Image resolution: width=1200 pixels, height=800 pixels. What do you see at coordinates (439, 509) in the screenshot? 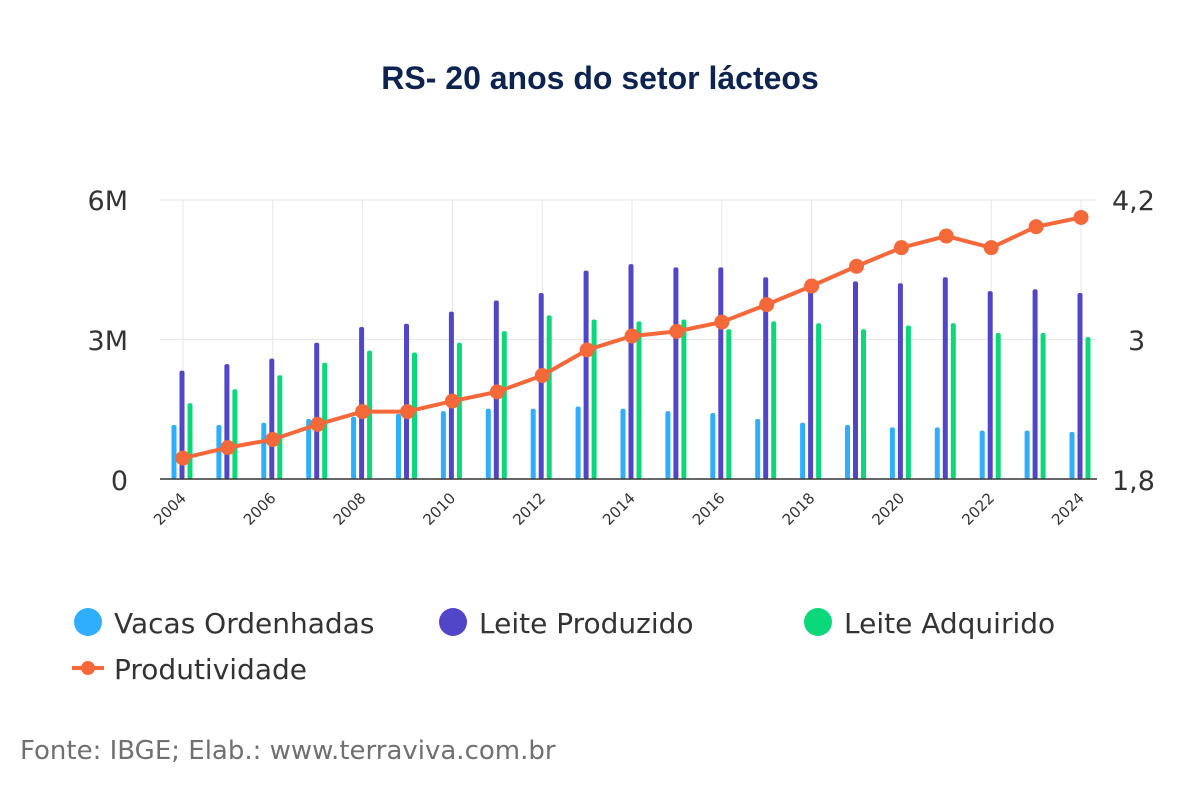
I see `x-tick-label: 2010` at bounding box center [439, 509].